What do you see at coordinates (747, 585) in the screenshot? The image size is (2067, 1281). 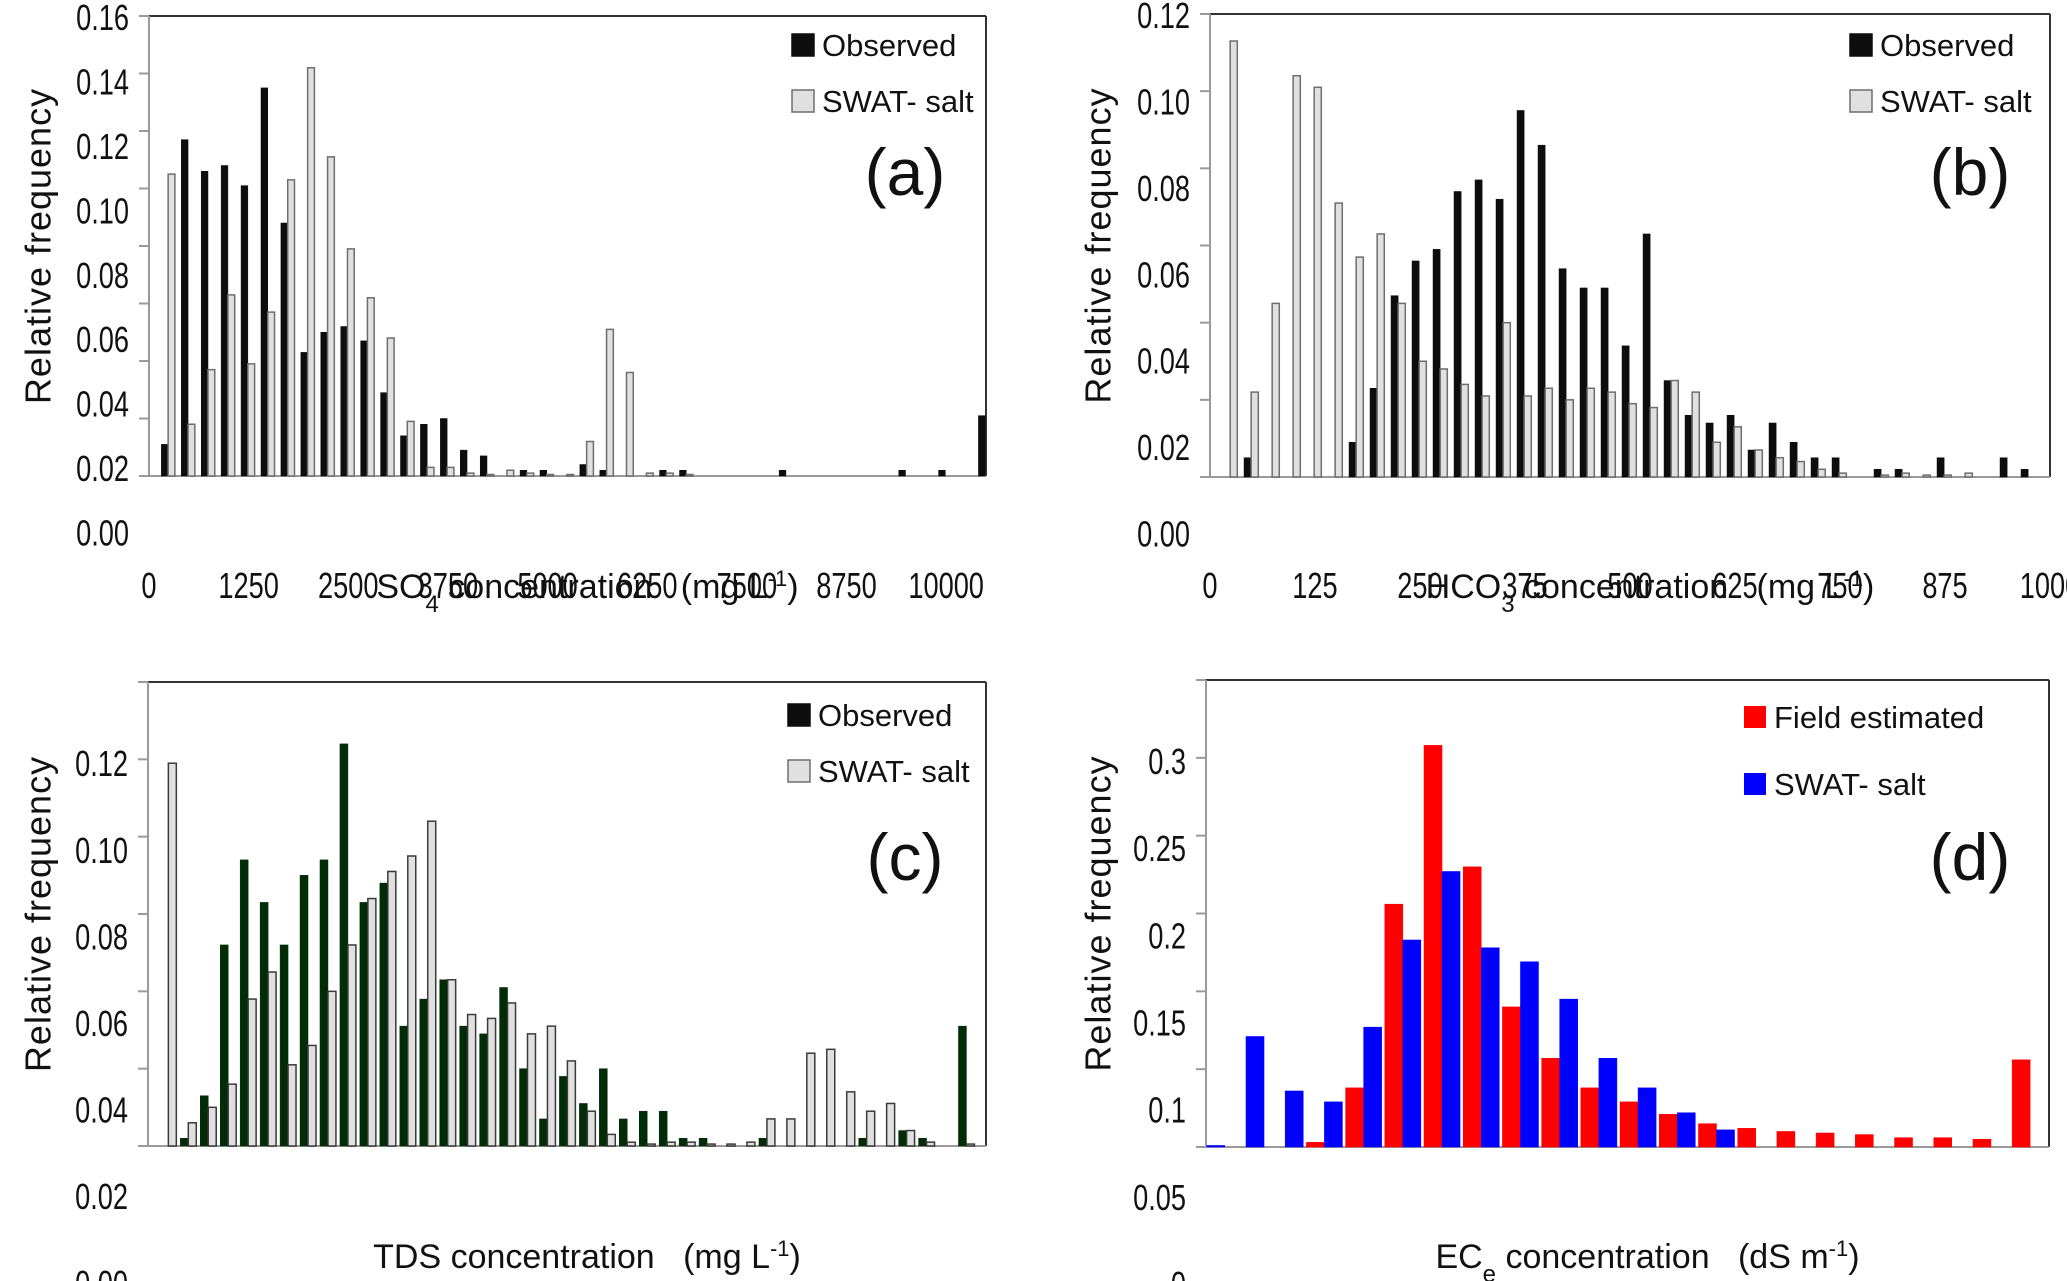 I see `x-tick-label: 7500` at bounding box center [747, 585].